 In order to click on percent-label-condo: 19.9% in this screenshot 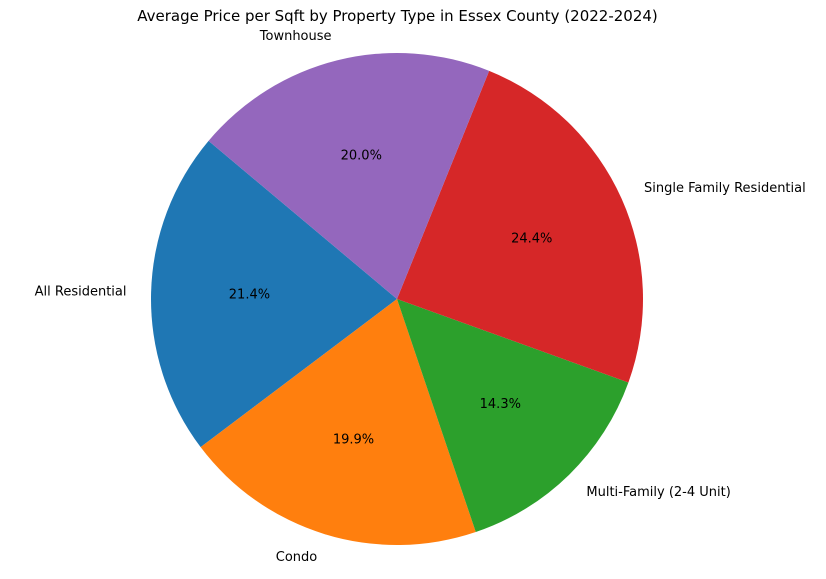, I will do `click(353, 440)`.